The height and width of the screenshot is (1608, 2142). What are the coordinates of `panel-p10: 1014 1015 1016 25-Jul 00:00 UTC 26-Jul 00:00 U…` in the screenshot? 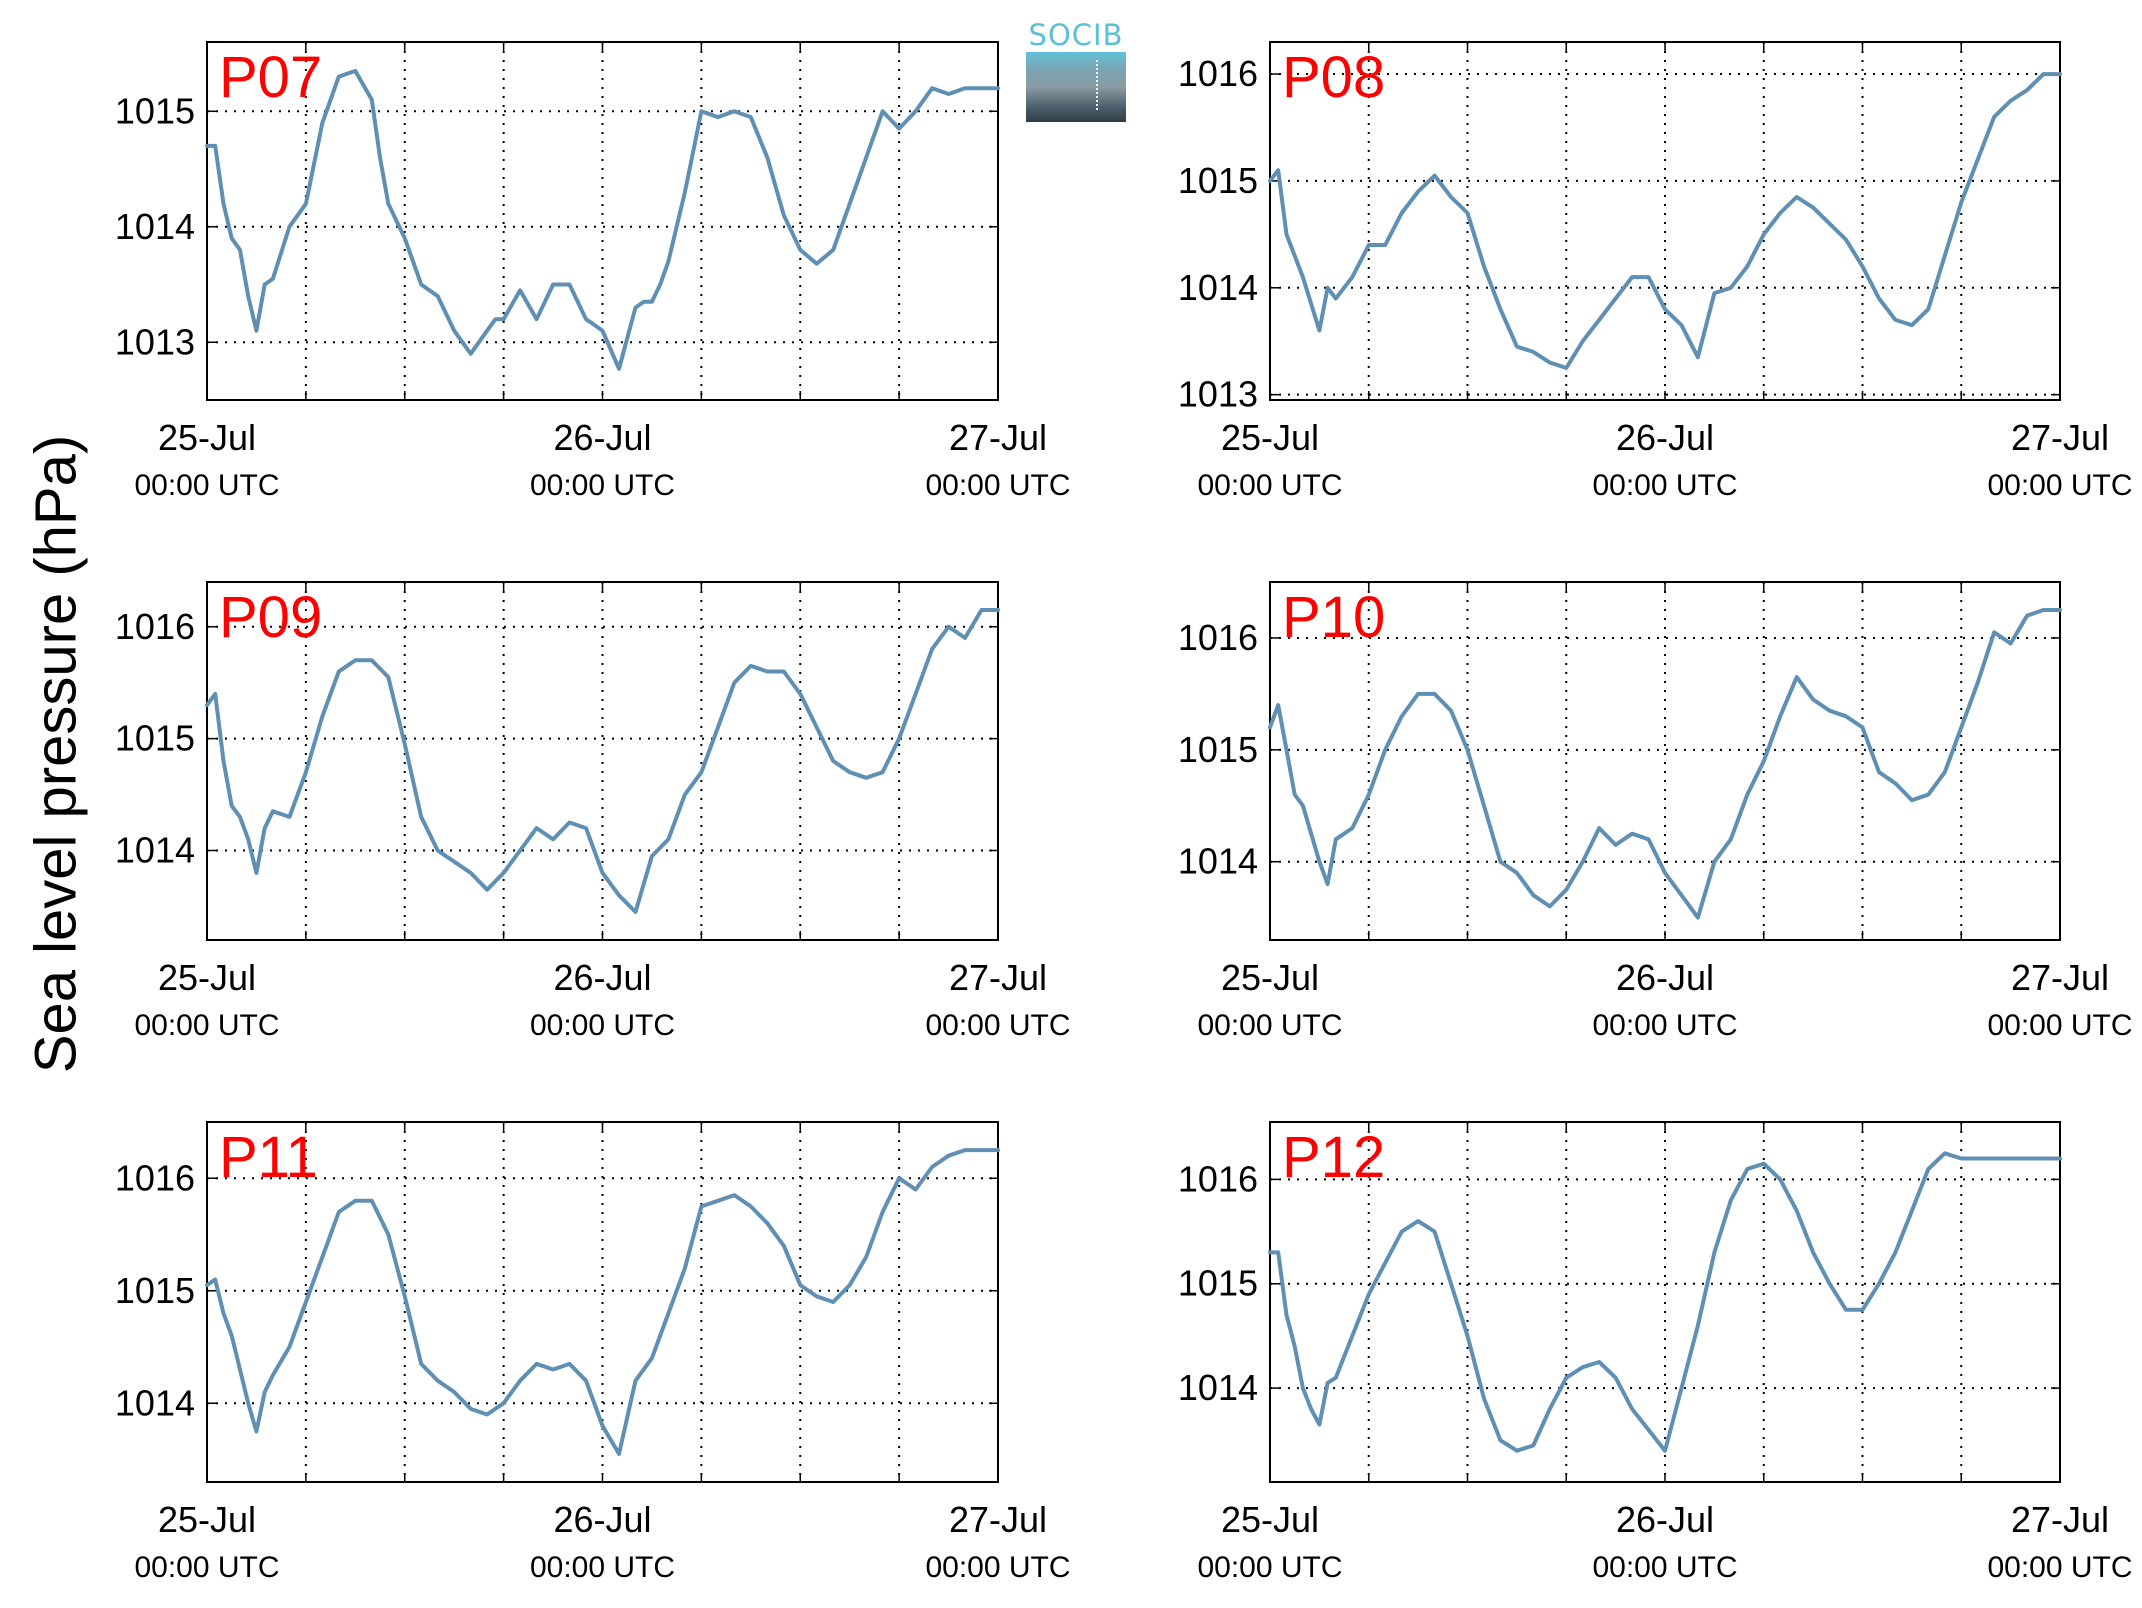 It's located at (1655, 811).